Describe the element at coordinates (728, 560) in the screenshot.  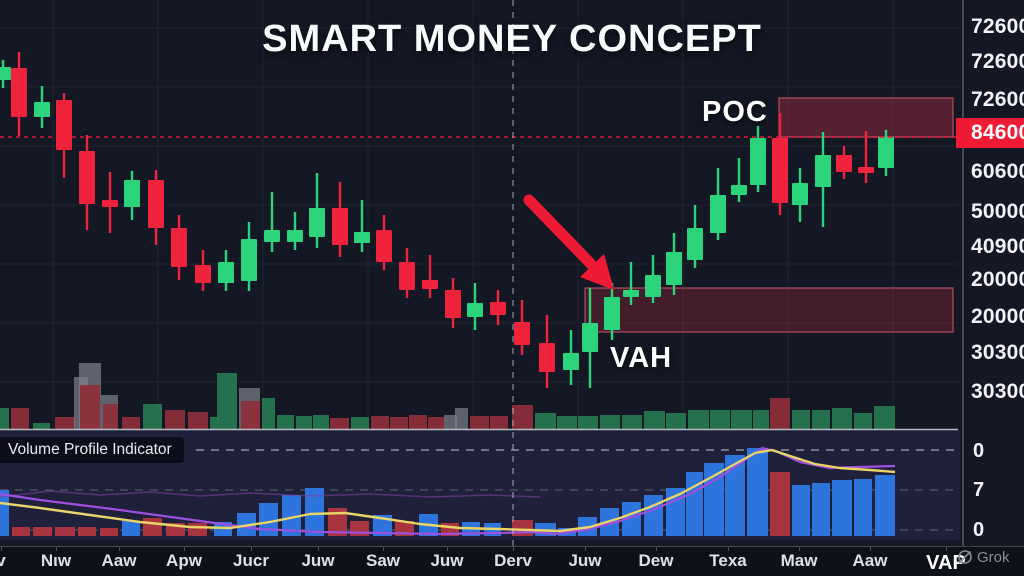
I see `time-axis-label: Texa` at that location.